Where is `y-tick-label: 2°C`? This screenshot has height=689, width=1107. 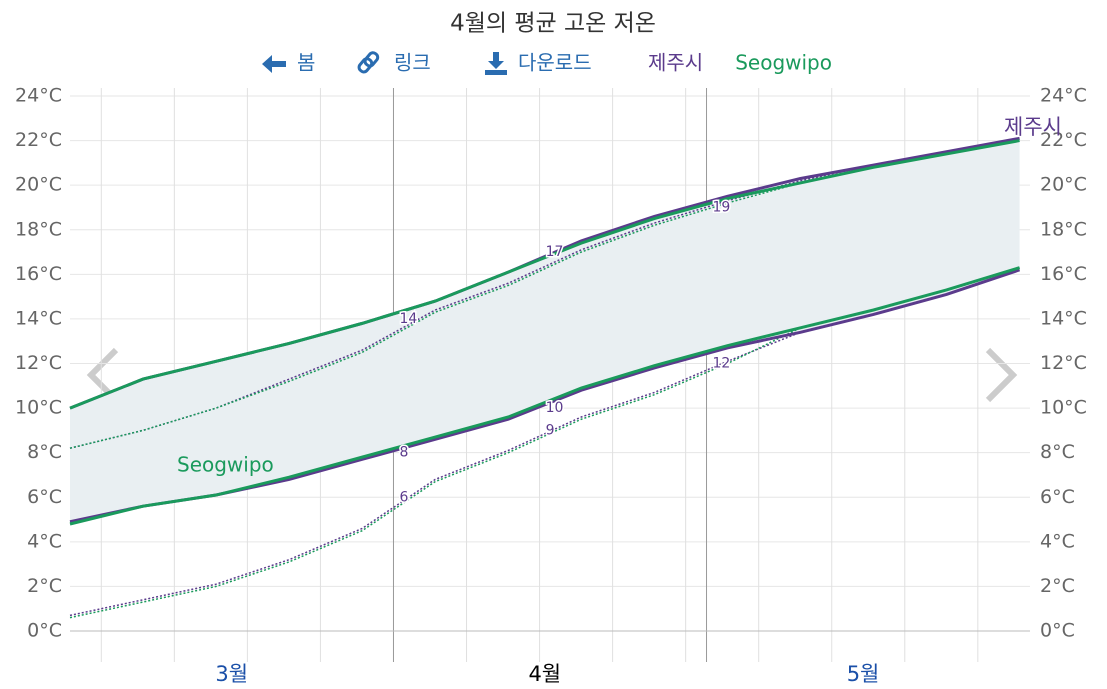 y-tick-label: 2°C is located at coordinates (44, 586).